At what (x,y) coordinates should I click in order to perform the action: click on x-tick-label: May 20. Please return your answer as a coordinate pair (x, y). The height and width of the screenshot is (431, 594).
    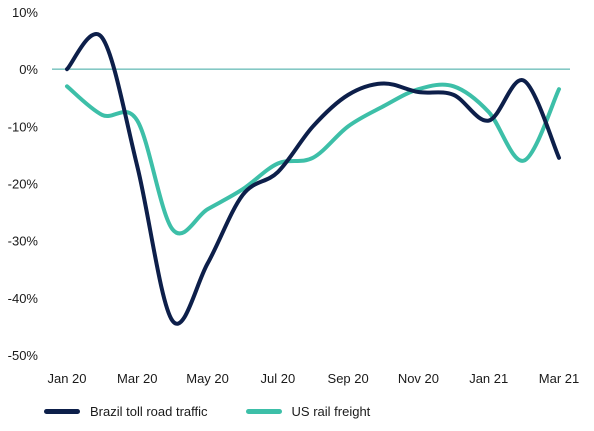
    Looking at the image, I should click on (207, 378).